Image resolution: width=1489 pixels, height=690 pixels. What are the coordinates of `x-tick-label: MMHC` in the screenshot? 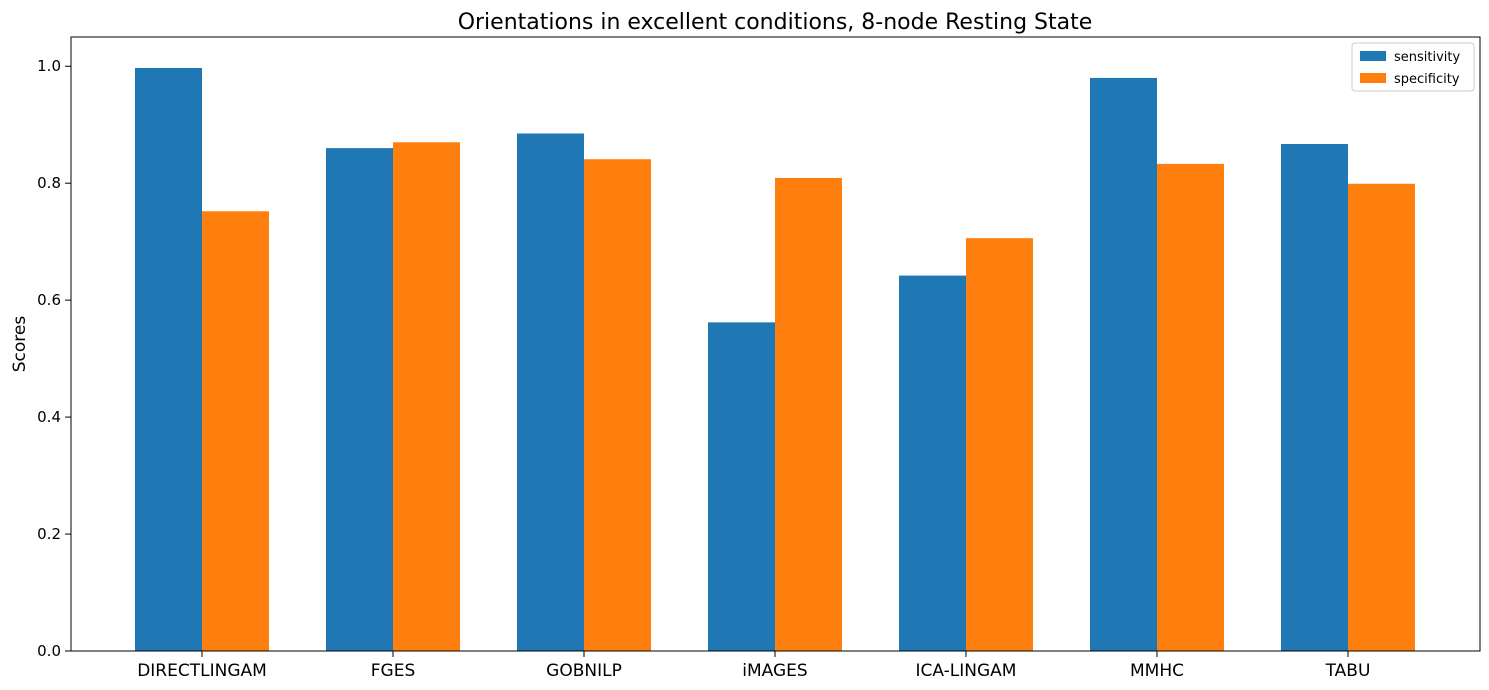 It's located at (1157, 671).